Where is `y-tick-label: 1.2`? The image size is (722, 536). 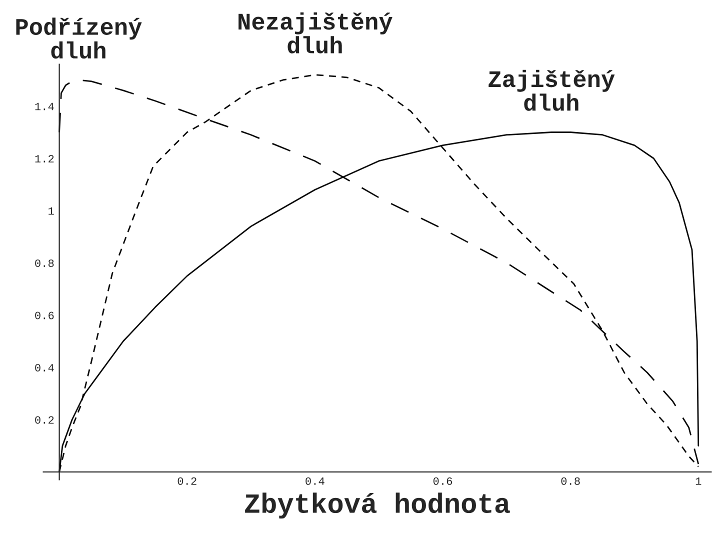
y-tick-label: 1.2 is located at coordinates (44, 158).